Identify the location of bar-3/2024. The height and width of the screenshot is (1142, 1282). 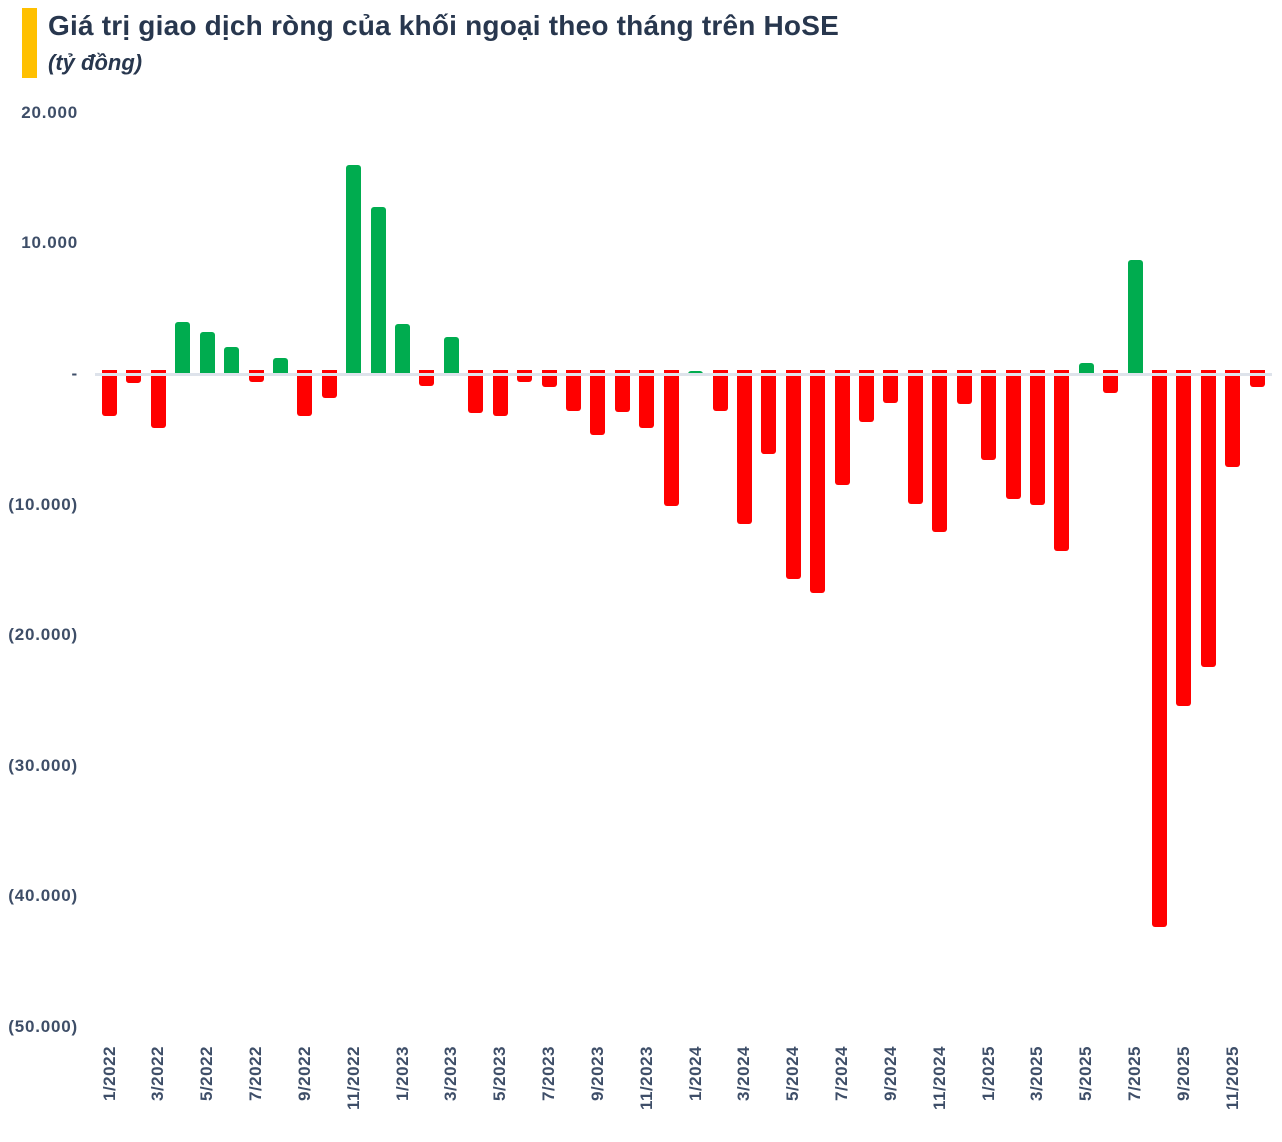
(744, 447).